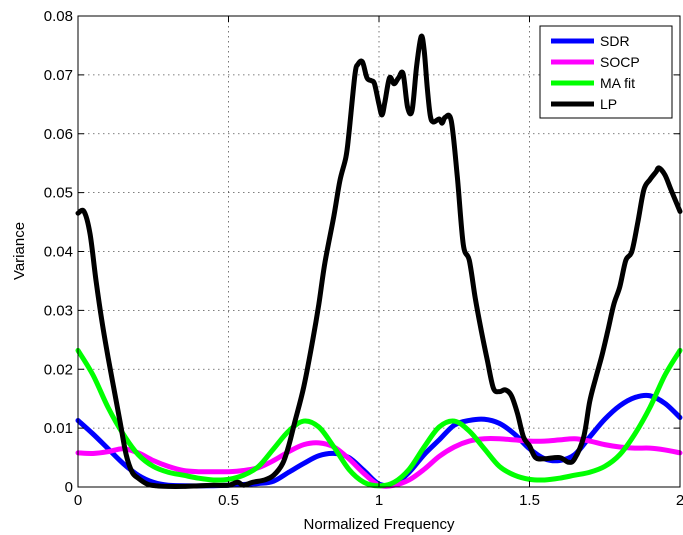  Describe the element at coordinates (58, 16) in the screenshot. I see `y-tick-label: 0.08` at that location.